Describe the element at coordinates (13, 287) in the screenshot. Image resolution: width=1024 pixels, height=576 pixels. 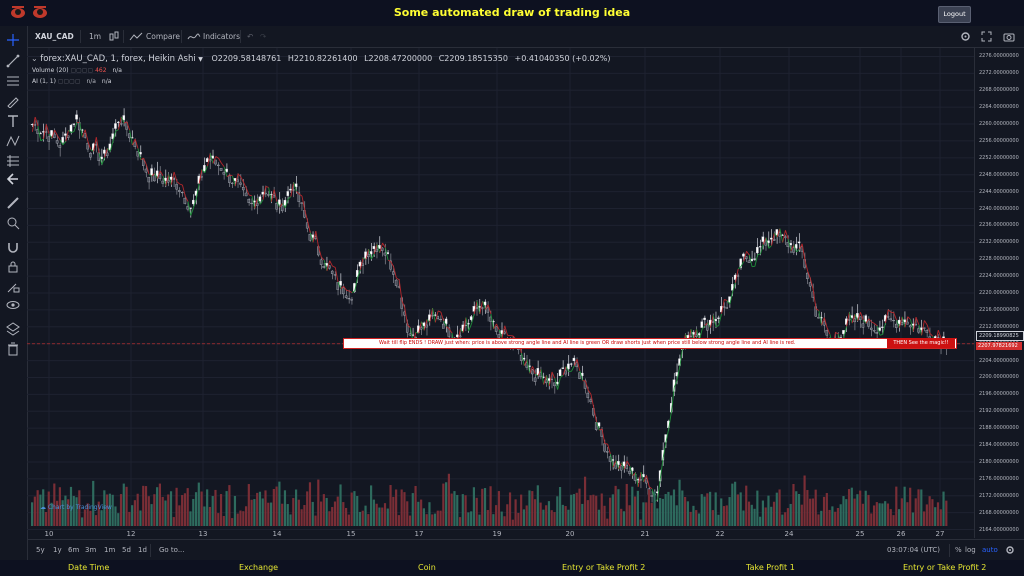
I see `lock-draw-icon` at that location.